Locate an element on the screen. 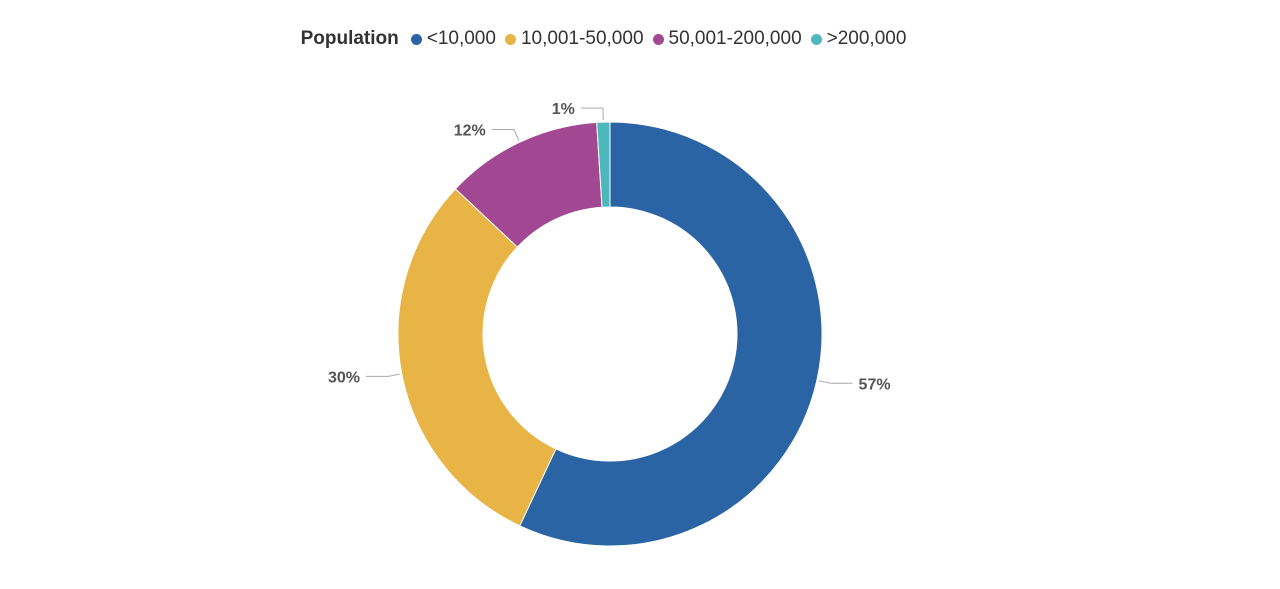 This screenshot has width=1280, height=589. legend-label: >200,000 is located at coordinates (866, 38).